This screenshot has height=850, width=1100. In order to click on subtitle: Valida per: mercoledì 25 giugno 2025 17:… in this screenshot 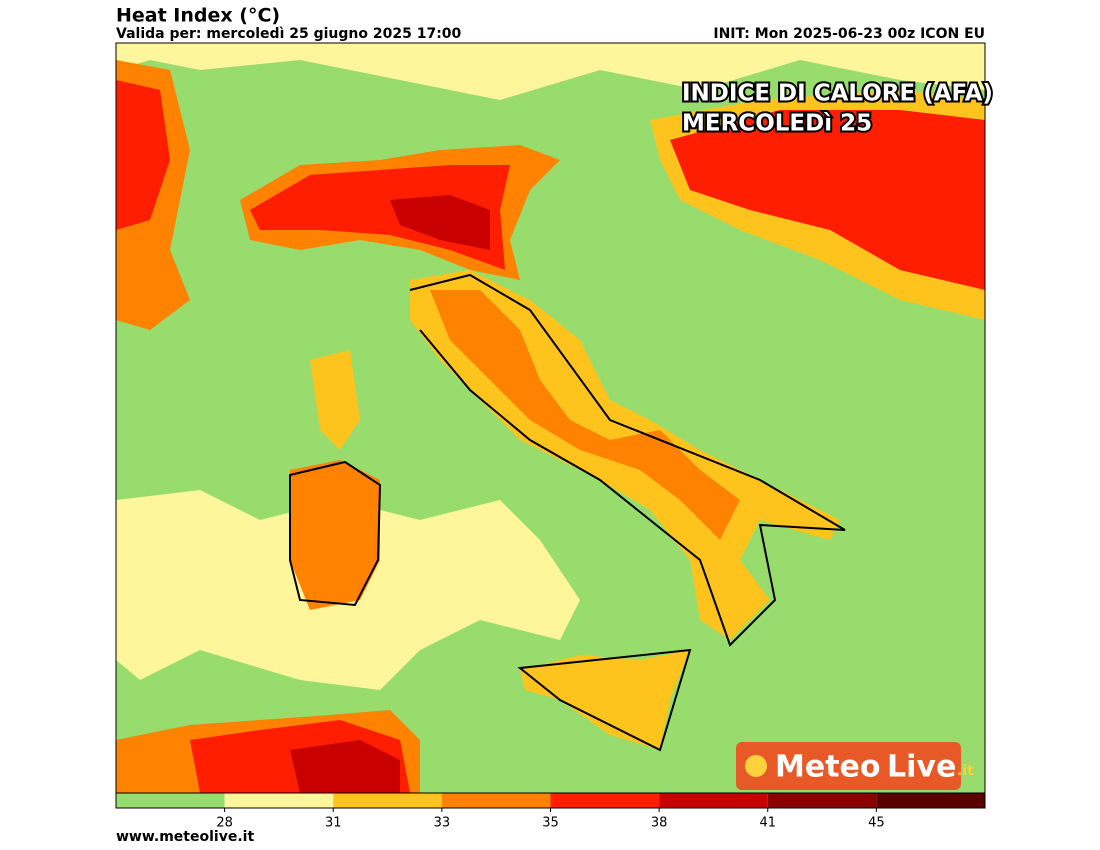, I will do `click(289, 34)`.